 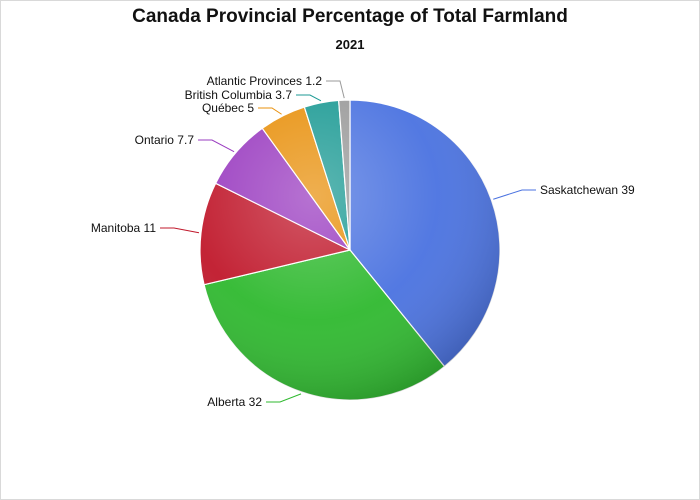 What do you see at coordinates (309, 98) in the screenshot?
I see `leader-line-british-columbia` at bounding box center [309, 98].